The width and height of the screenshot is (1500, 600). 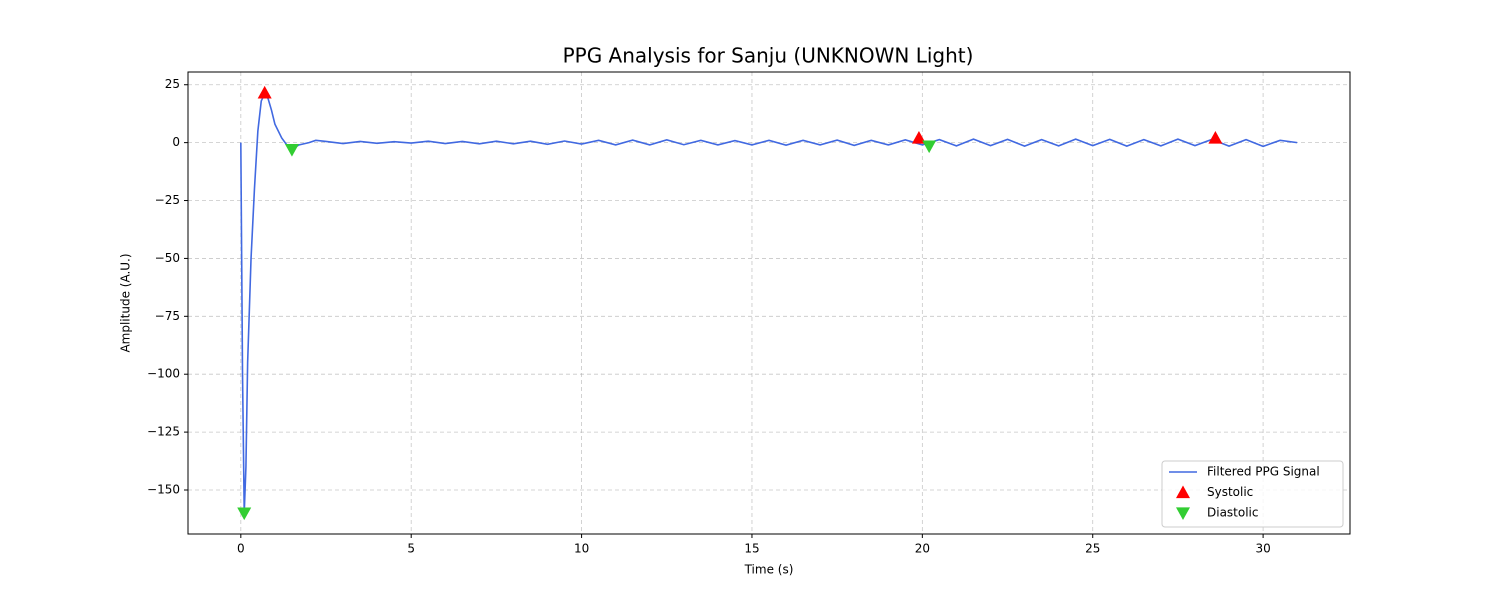 What do you see at coordinates (1262, 549) in the screenshot?
I see `x-tick-label: 30` at bounding box center [1262, 549].